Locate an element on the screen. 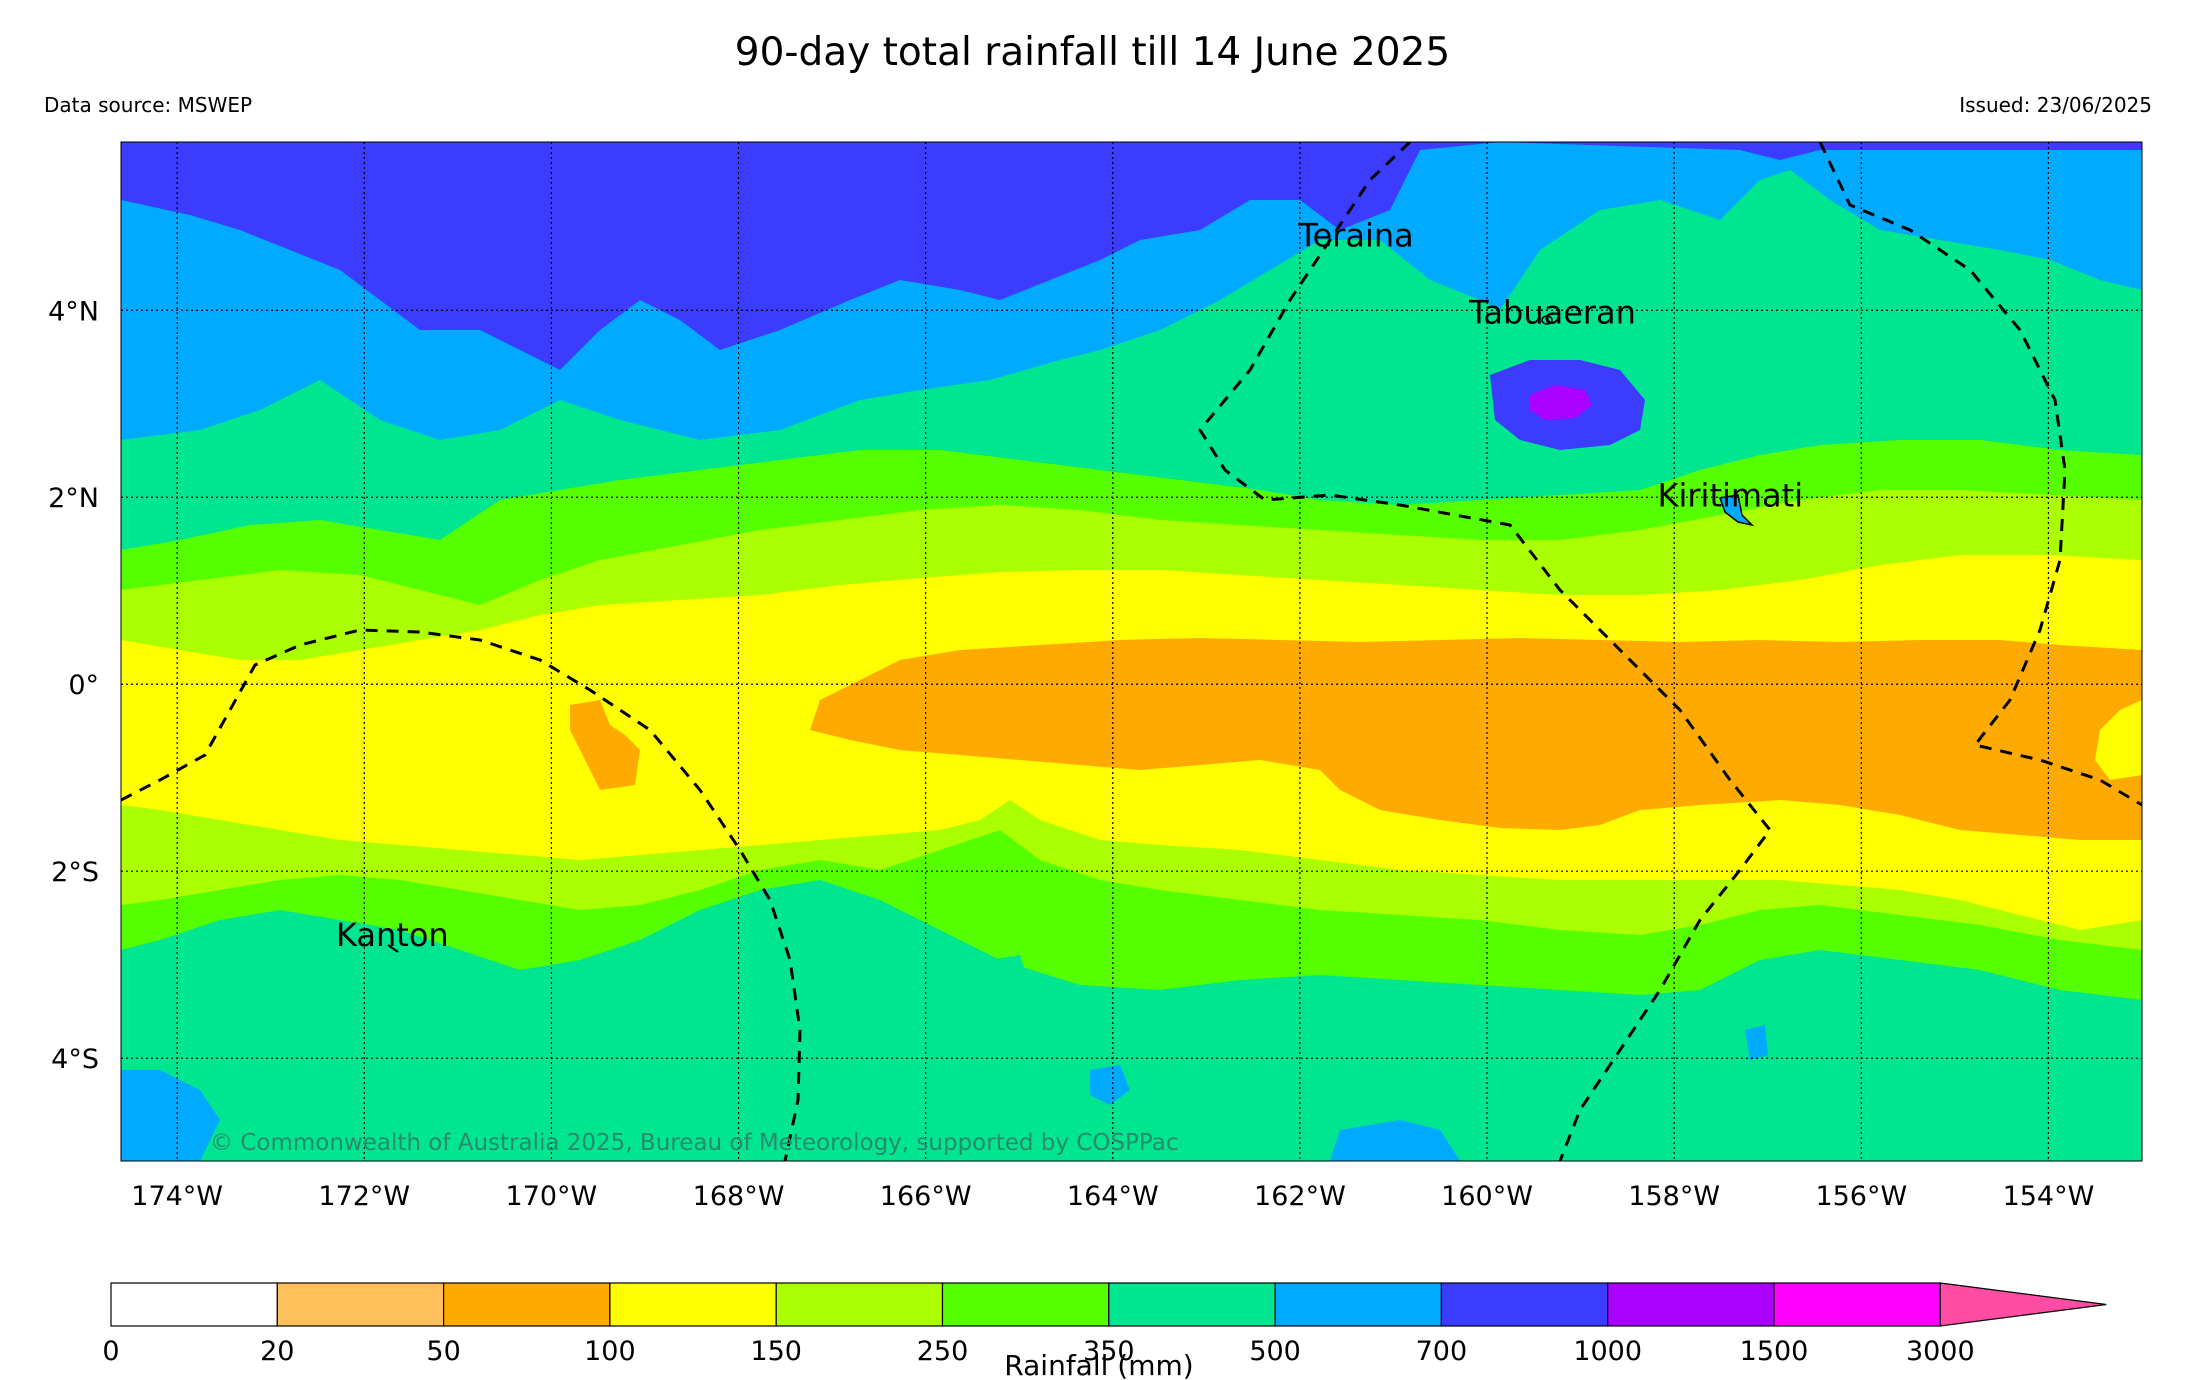 The height and width of the screenshot is (1380, 2185). map-title: 90-day total rainfall till 14 June 2025 is located at coordinates (1092, 52).